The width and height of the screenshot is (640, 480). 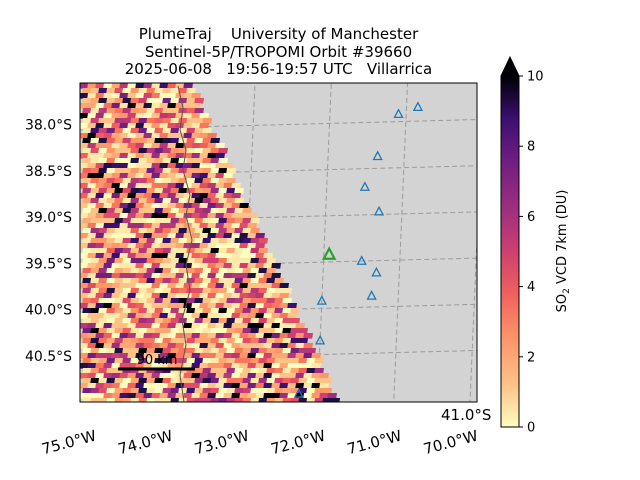 I want to click on volcano-markers, so click(x=358, y=249).